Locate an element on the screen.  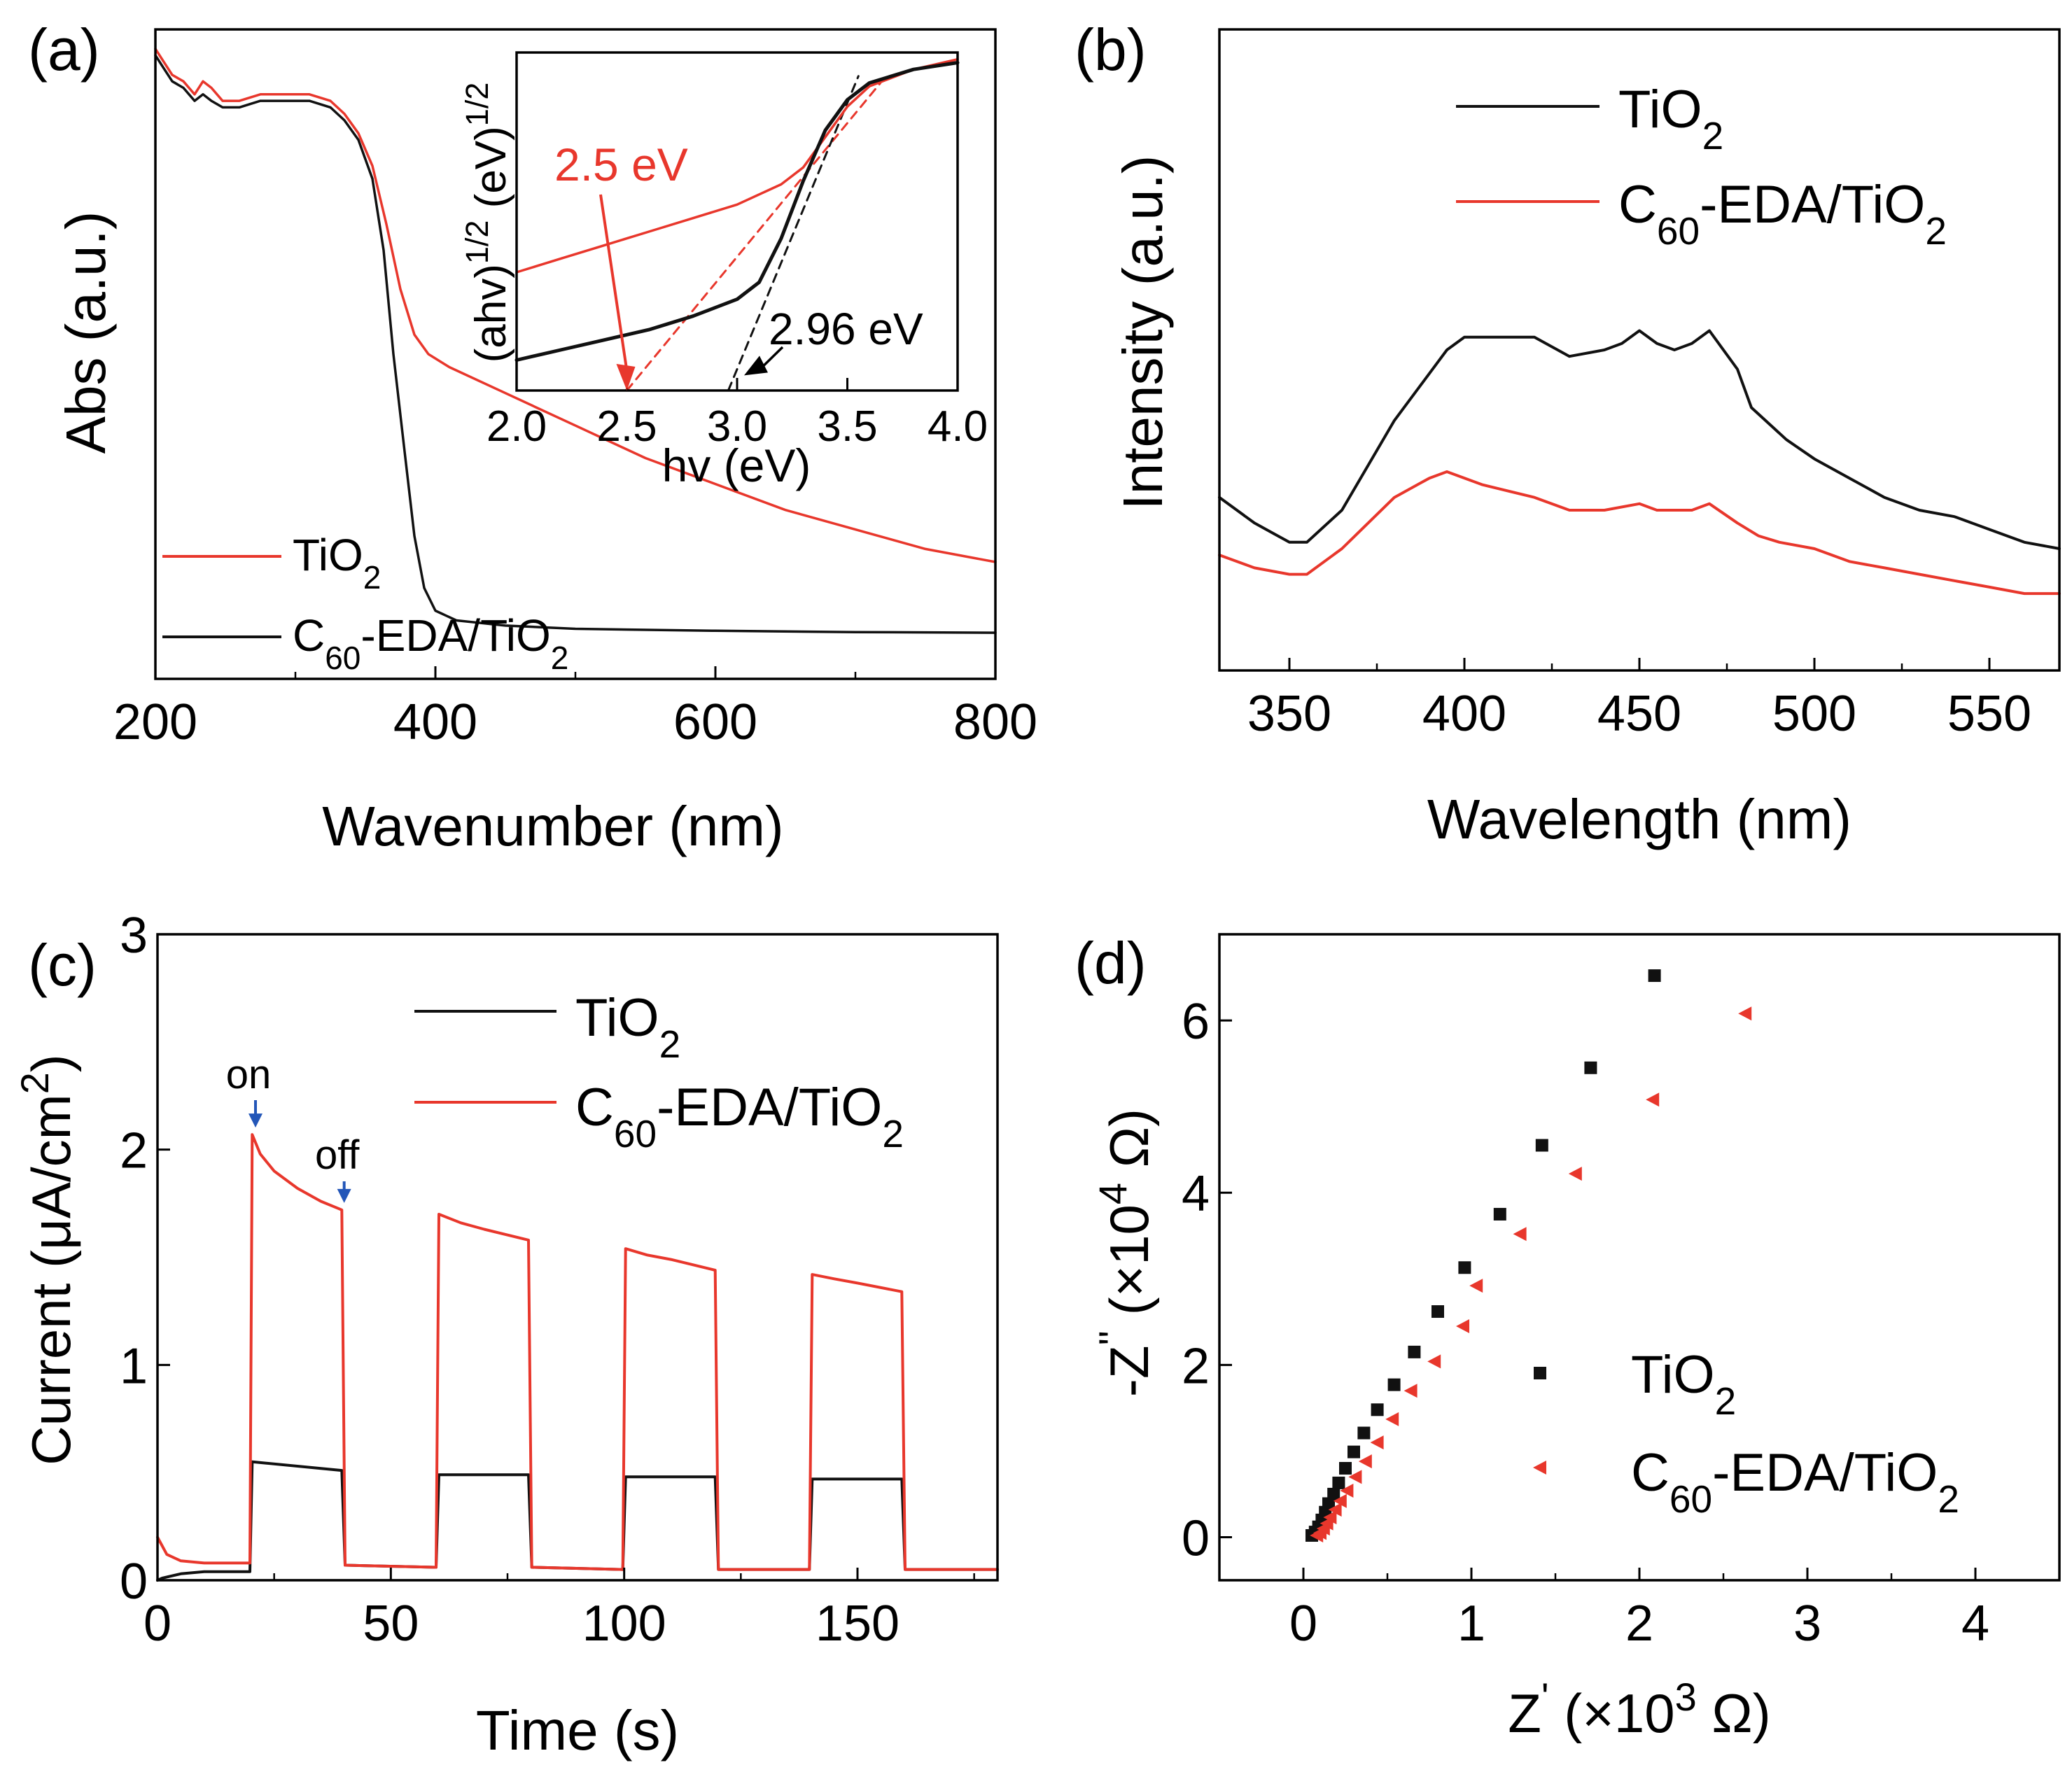
panel-a-inset-xtick-label-part-0: 2.5 is located at coordinates (626, 426).